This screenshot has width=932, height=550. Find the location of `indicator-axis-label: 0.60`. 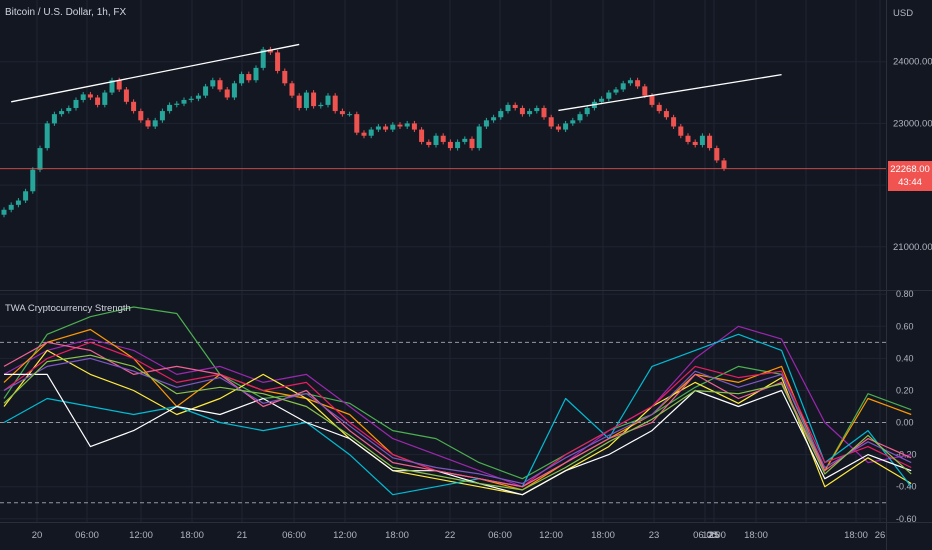

indicator-axis-label: 0.60 is located at coordinates (905, 326).